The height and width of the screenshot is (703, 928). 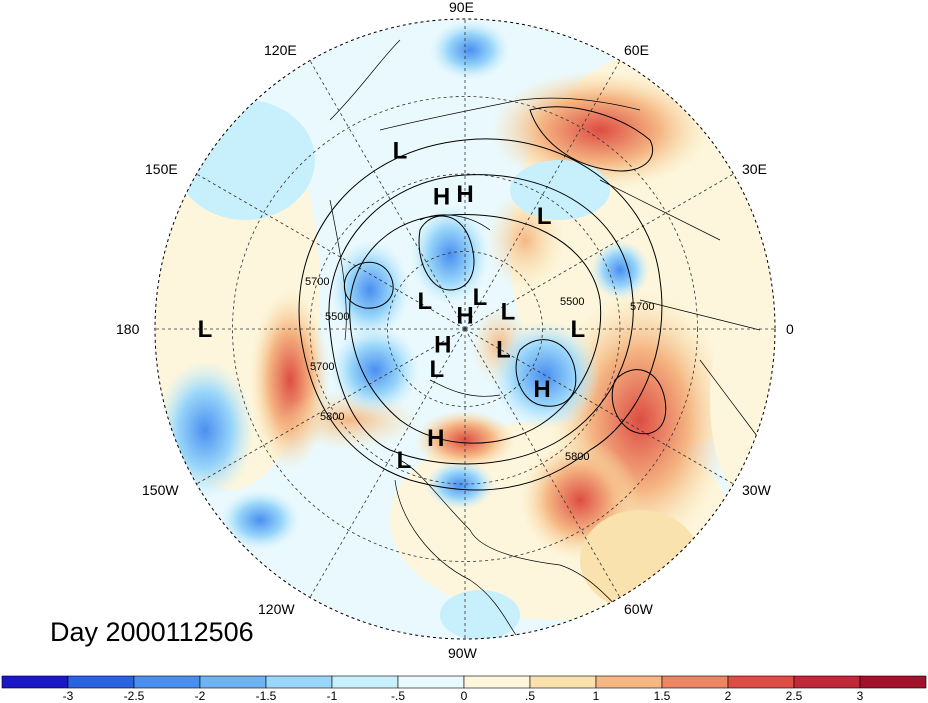 What do you see at coordinates (398, 696) in the screenshot?
I see `colorbar-tick-label: -.5` at bounding box center [398, 696].